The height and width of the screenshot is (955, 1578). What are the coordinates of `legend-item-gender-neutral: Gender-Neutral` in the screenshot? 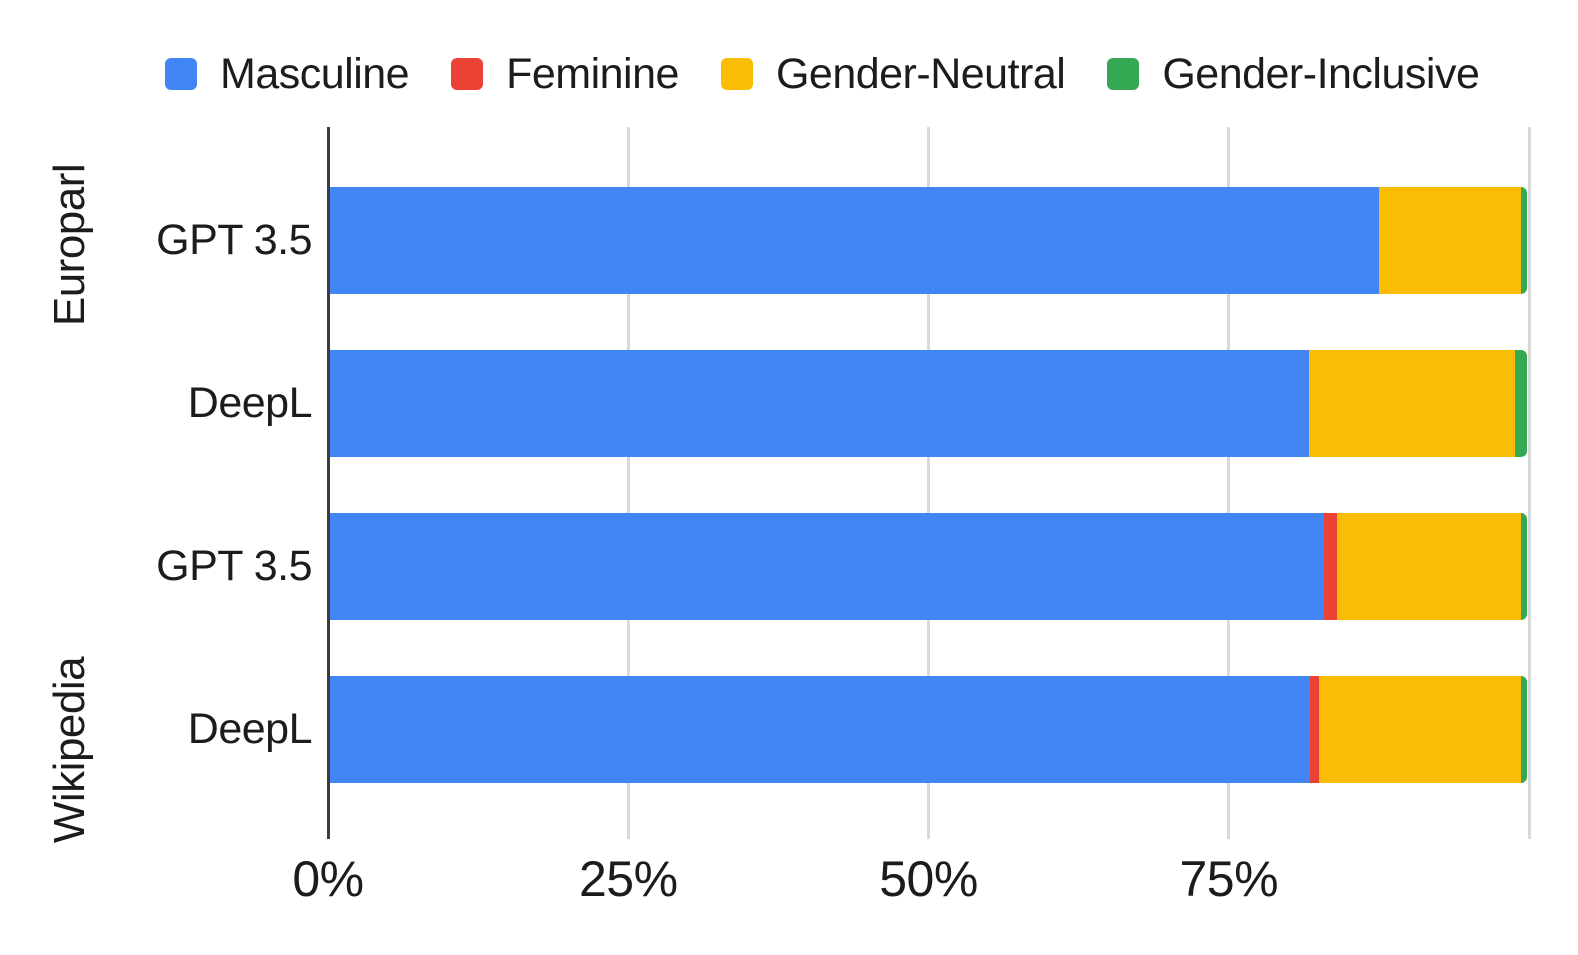 It's located at (893, 74).